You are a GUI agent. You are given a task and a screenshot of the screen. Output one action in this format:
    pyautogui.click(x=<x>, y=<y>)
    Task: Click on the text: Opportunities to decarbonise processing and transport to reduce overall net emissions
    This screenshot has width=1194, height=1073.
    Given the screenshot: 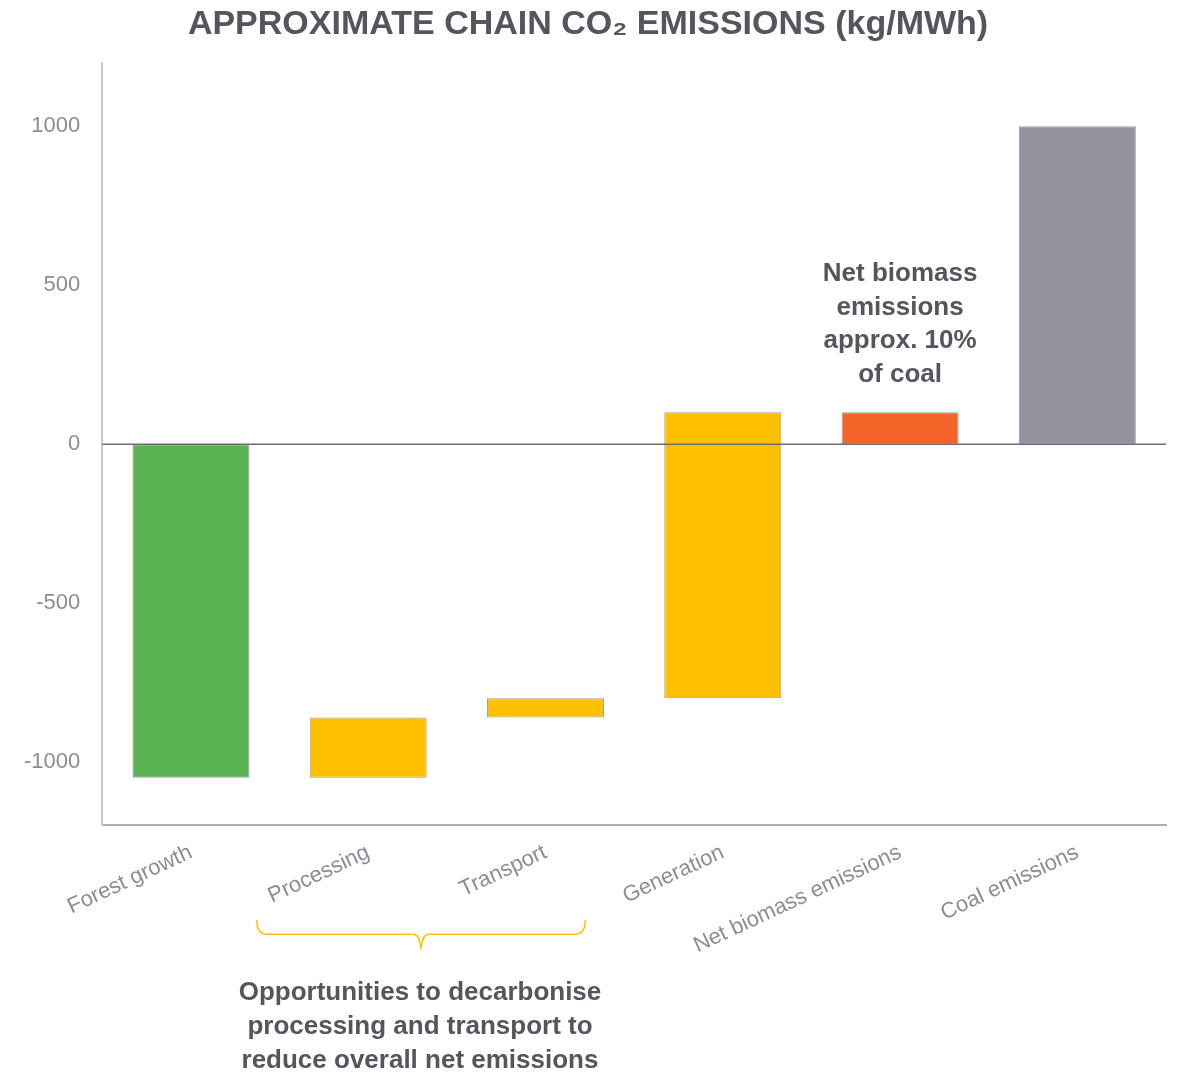 What is the action you would take?
    pyautogui.click(x=420, y=1024)
    